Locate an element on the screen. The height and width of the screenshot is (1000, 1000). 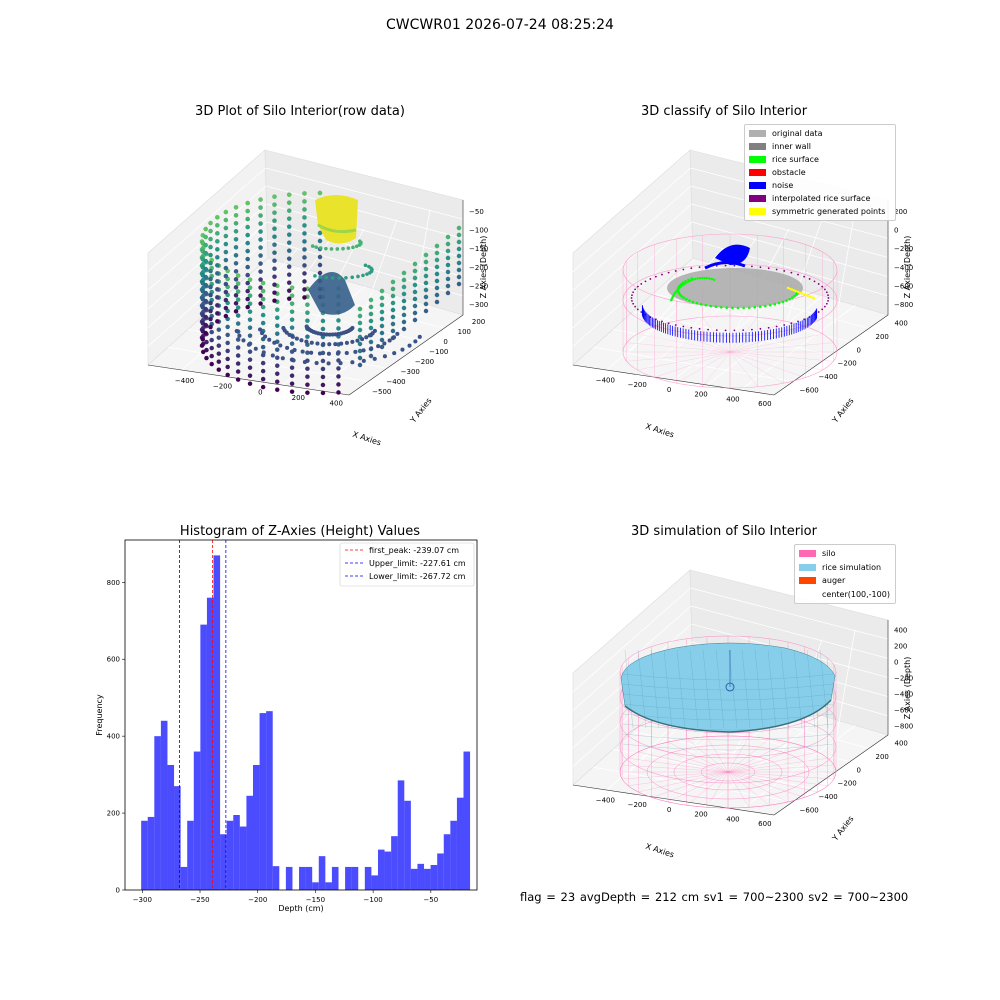
histogram-x-axis-label: Depth (cm) is located at coordinates (300, 908).